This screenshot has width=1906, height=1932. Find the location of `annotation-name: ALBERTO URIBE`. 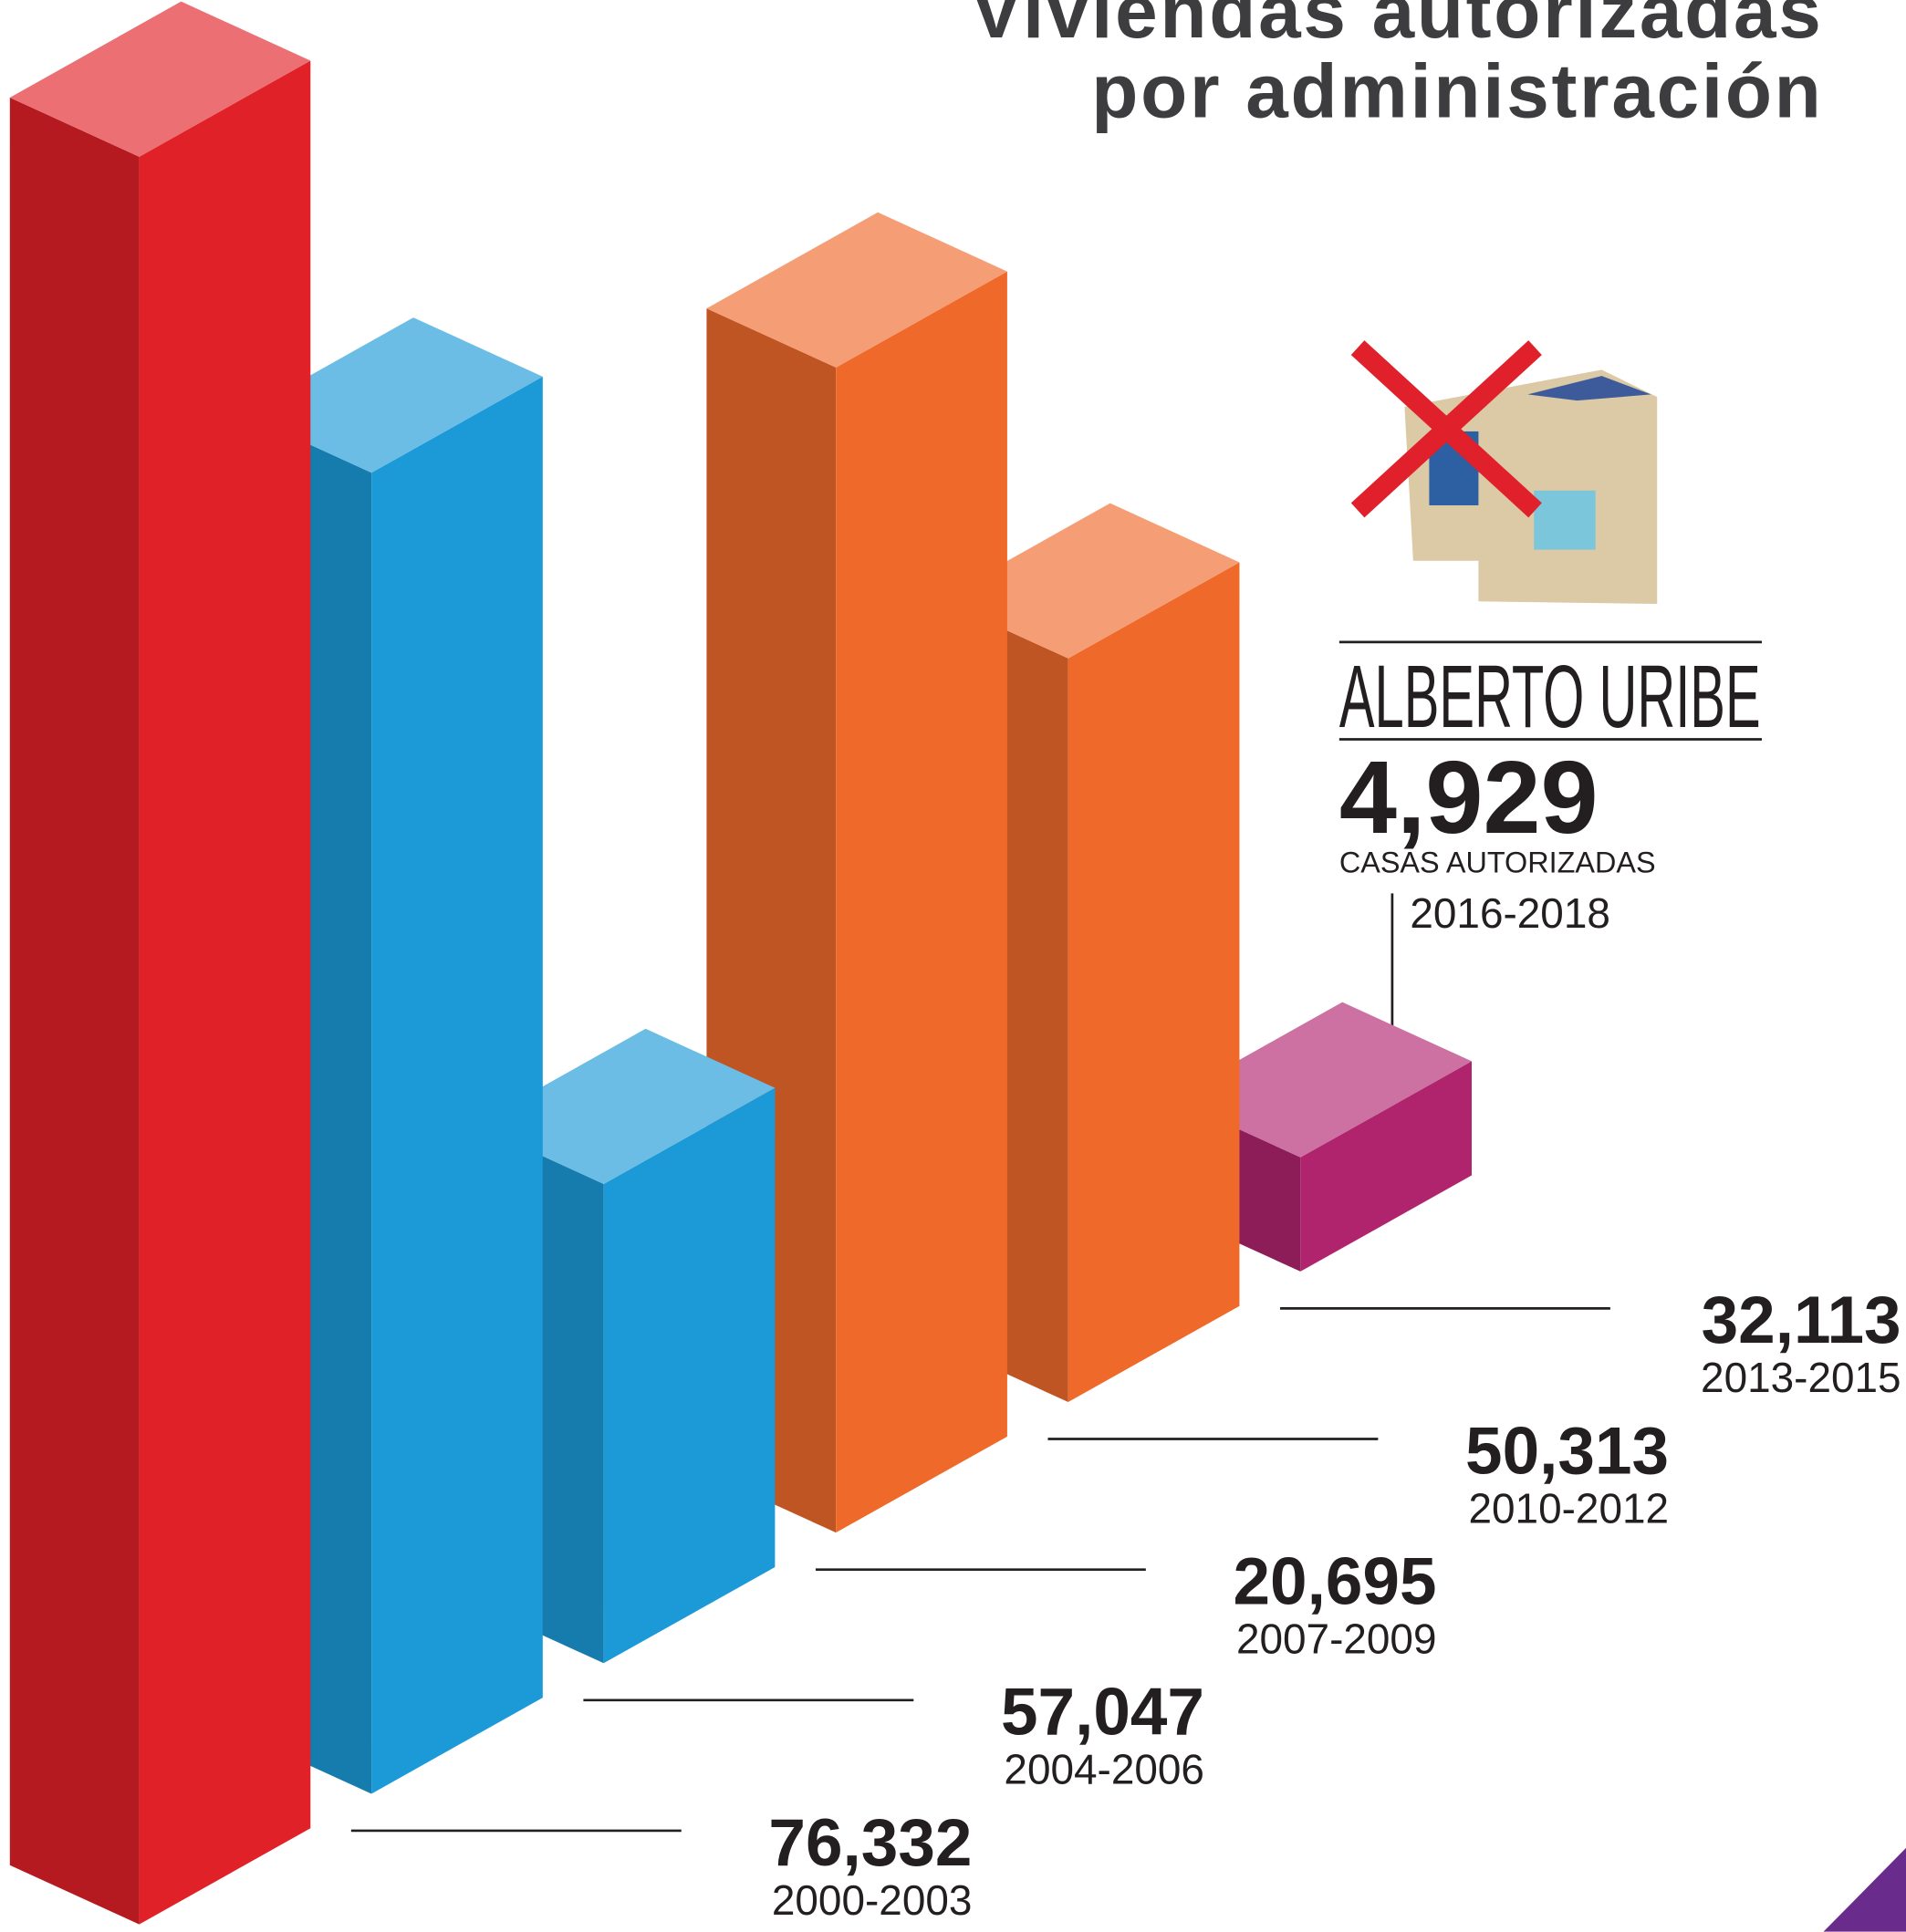

annotation-name: ALBERTO URIBE is located at coordinates (1550, 696).